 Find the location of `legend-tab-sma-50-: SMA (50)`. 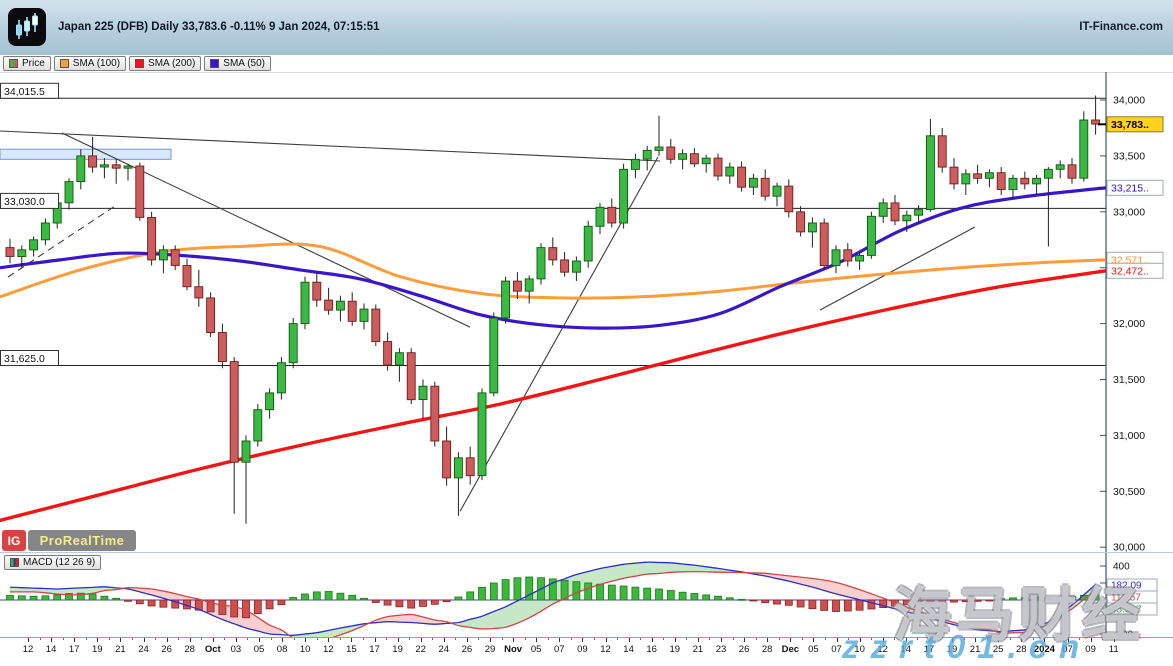

legend-tab-sma-50-: SMA (50) is located at coordinates (237, 63).